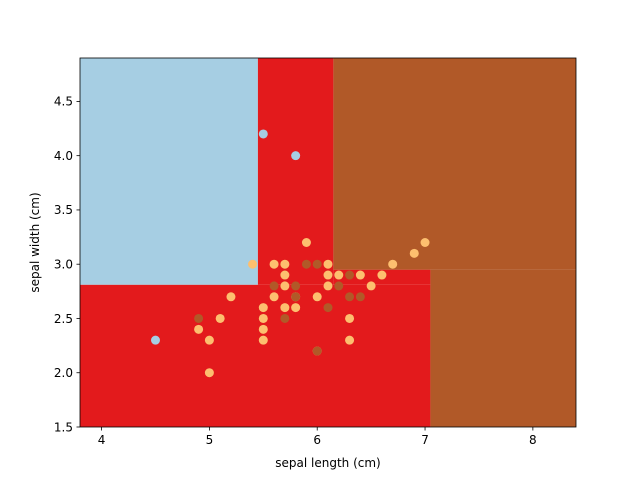  I want to click on y-tick-label: 1.5, so click(63, 427).